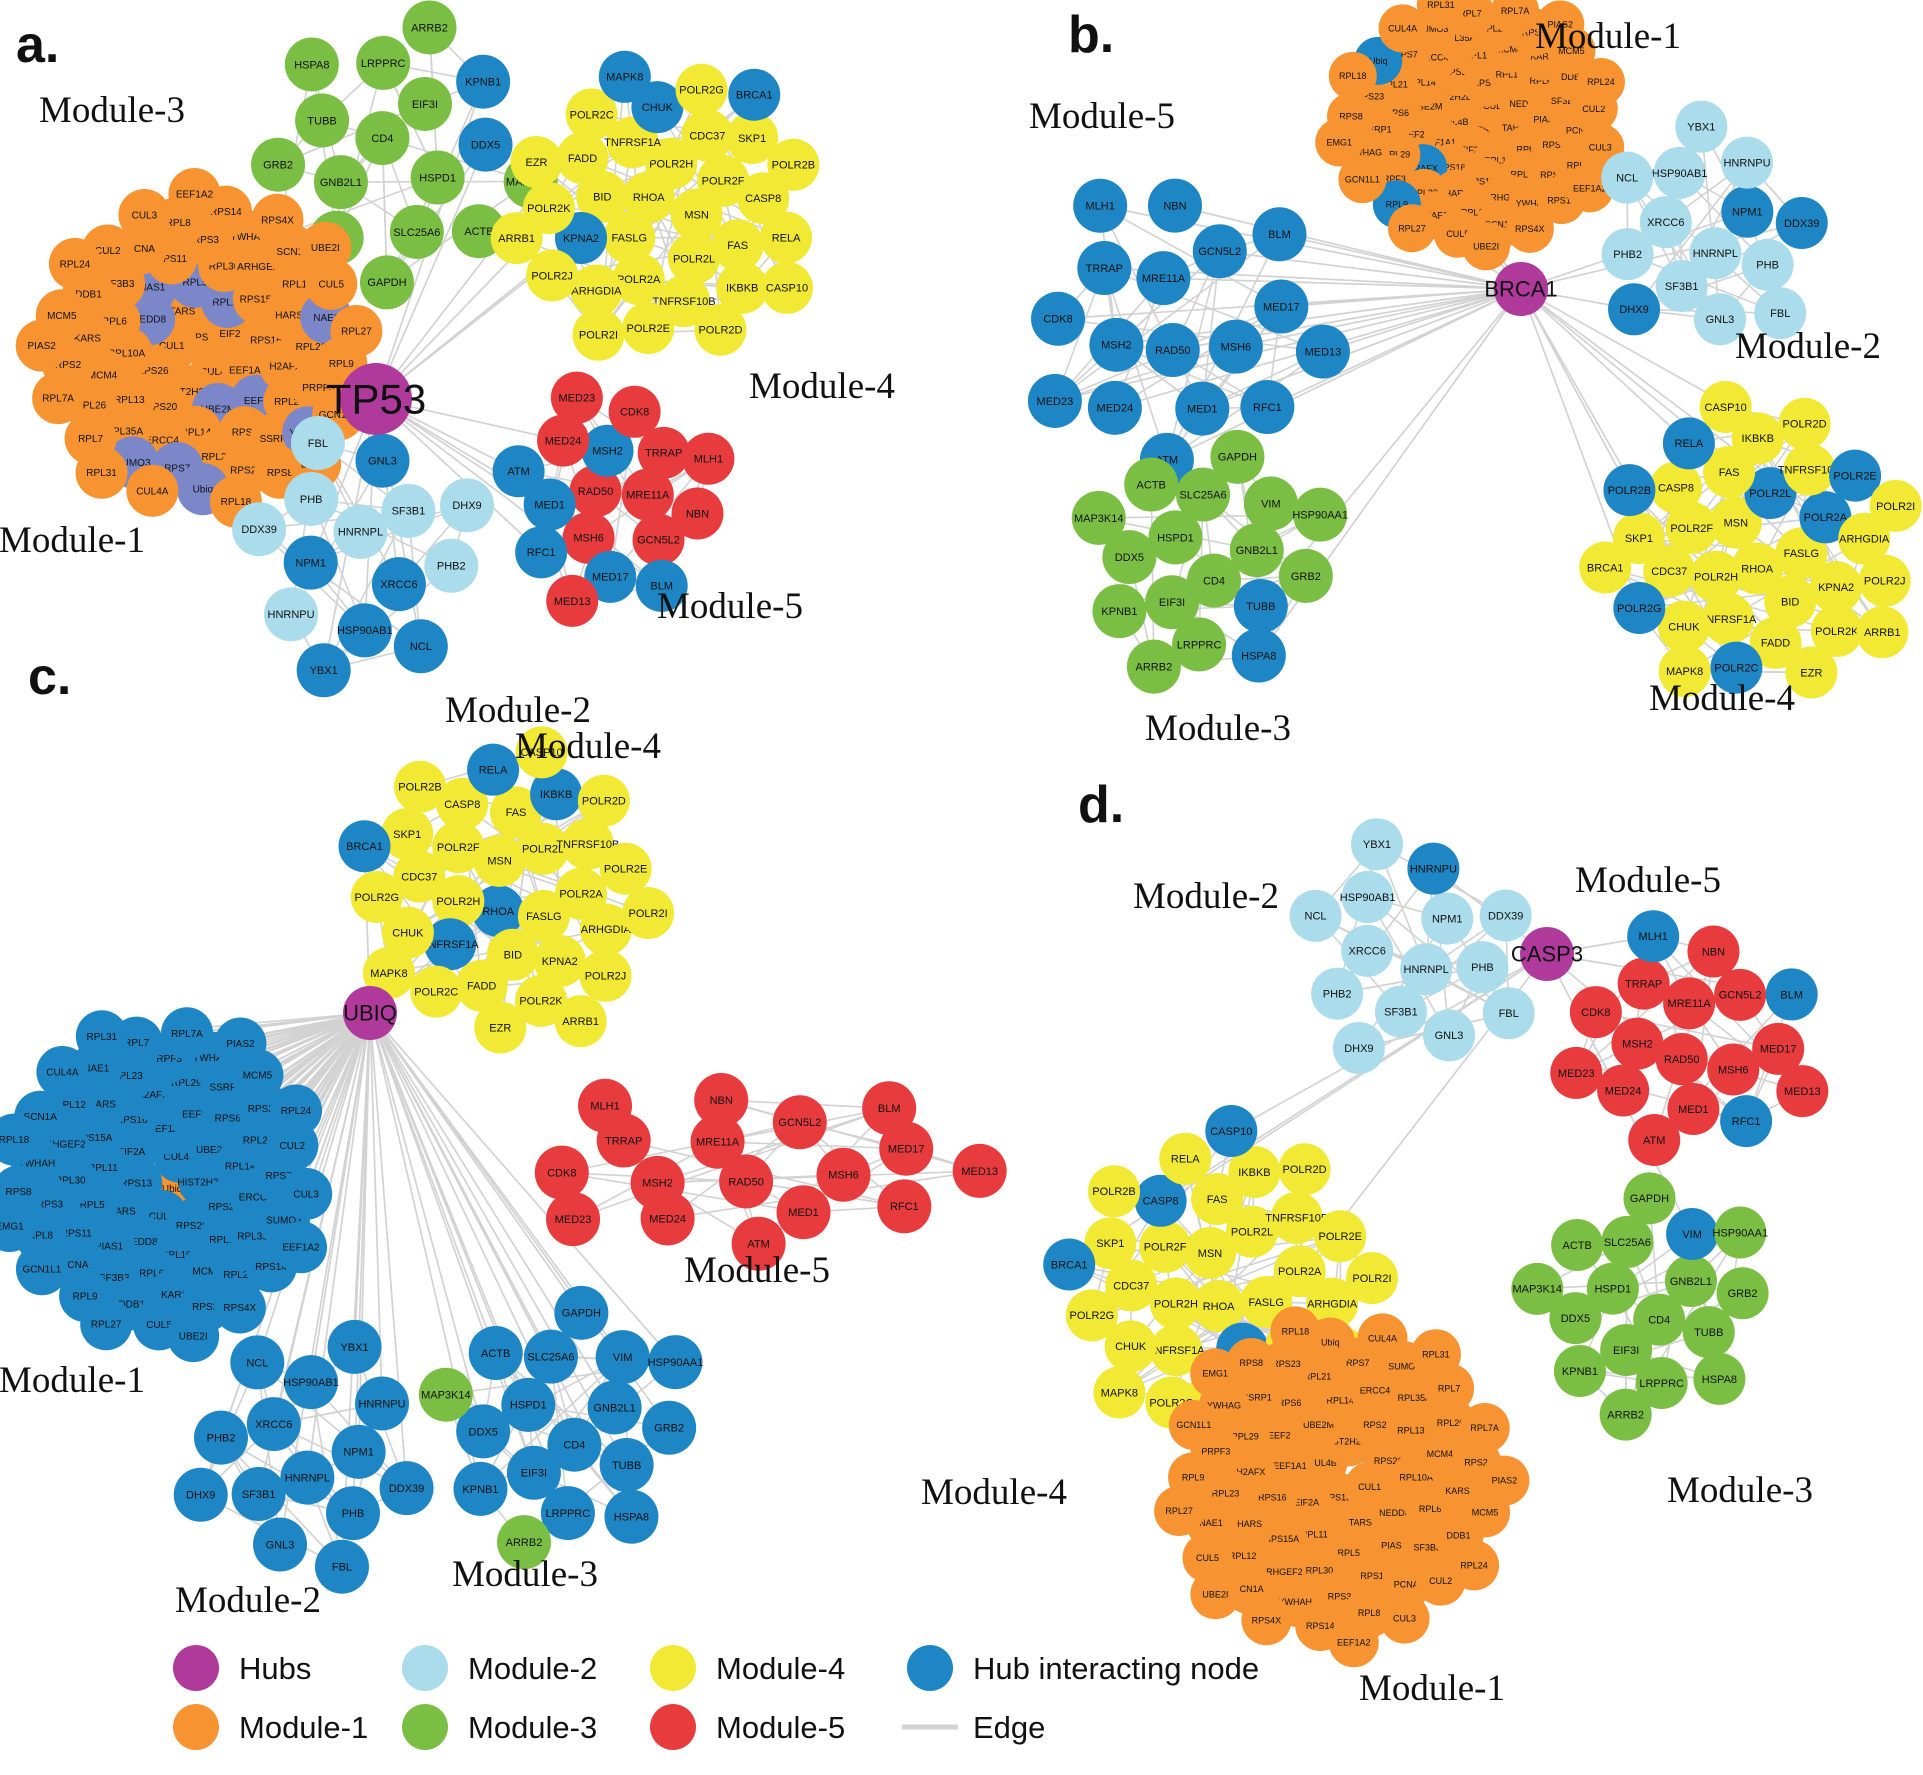 The image size is (1923, 1775). What do you see at coordinates (1747, 211) in the screenshot?
I see `node-NPM1` at bounding box center [1747, 211].